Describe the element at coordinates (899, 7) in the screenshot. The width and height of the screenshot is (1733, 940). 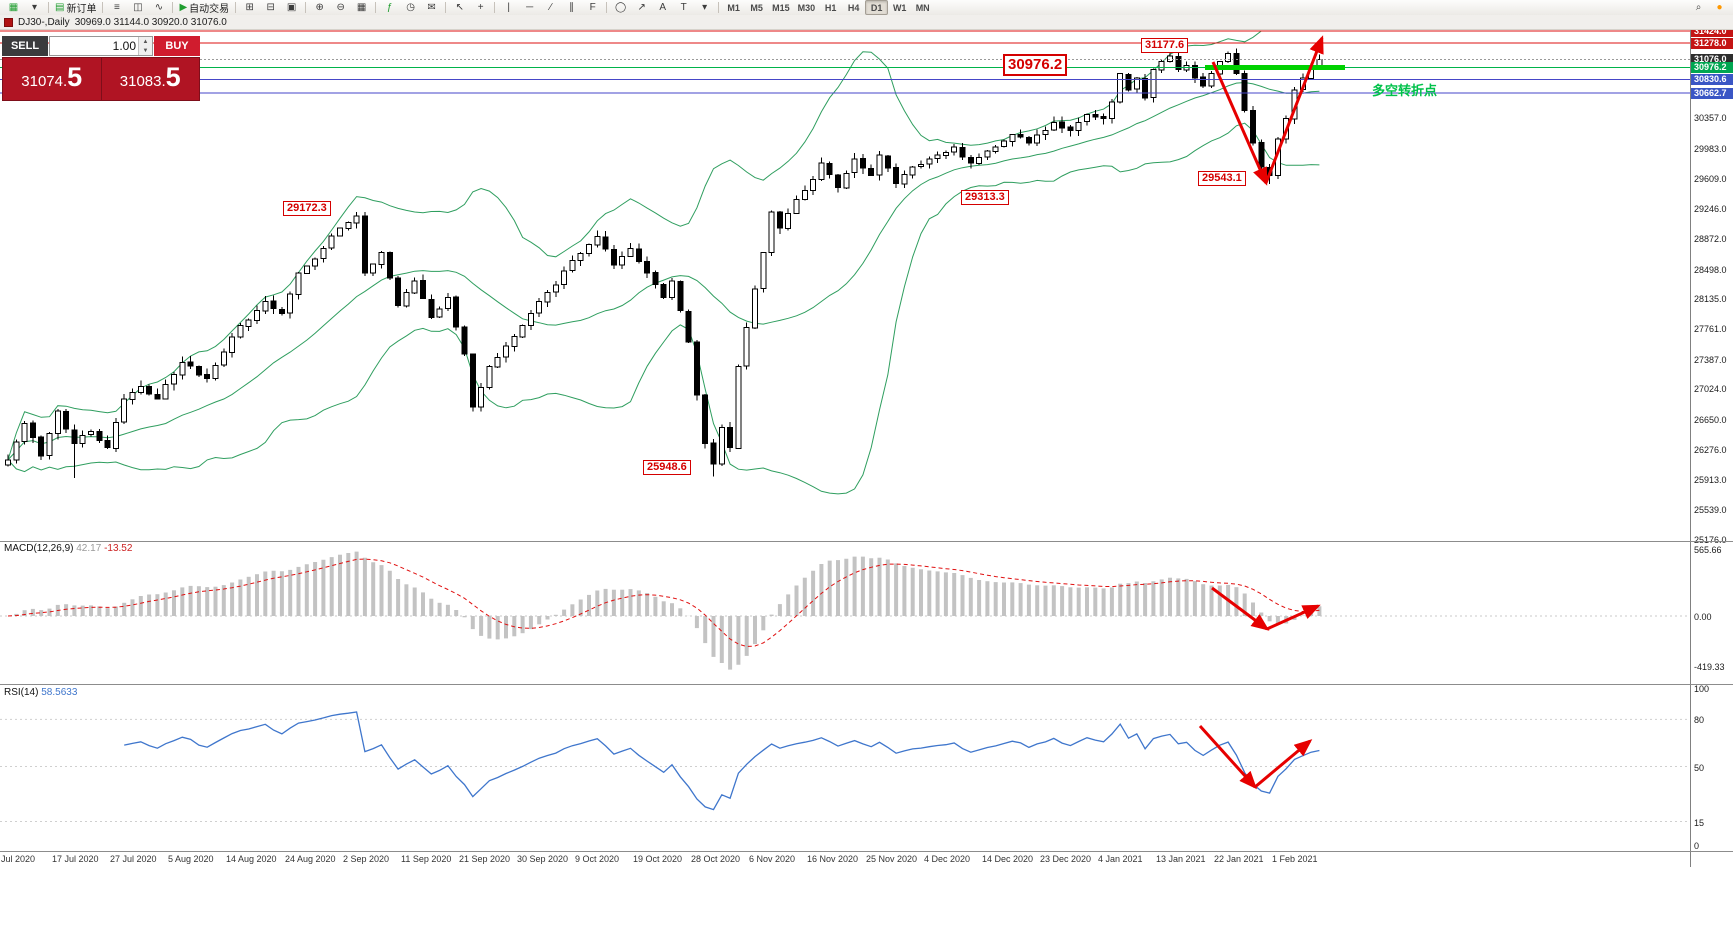
I see `timeframe-w1: W1` at that location.